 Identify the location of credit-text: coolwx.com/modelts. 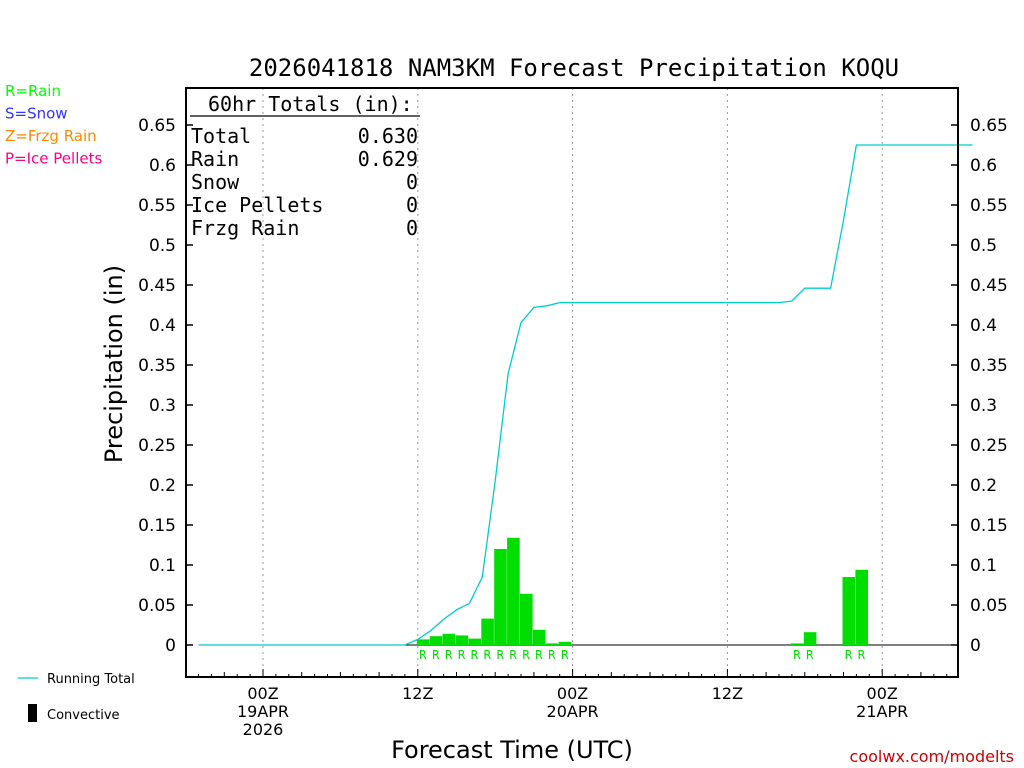
(932, 756).